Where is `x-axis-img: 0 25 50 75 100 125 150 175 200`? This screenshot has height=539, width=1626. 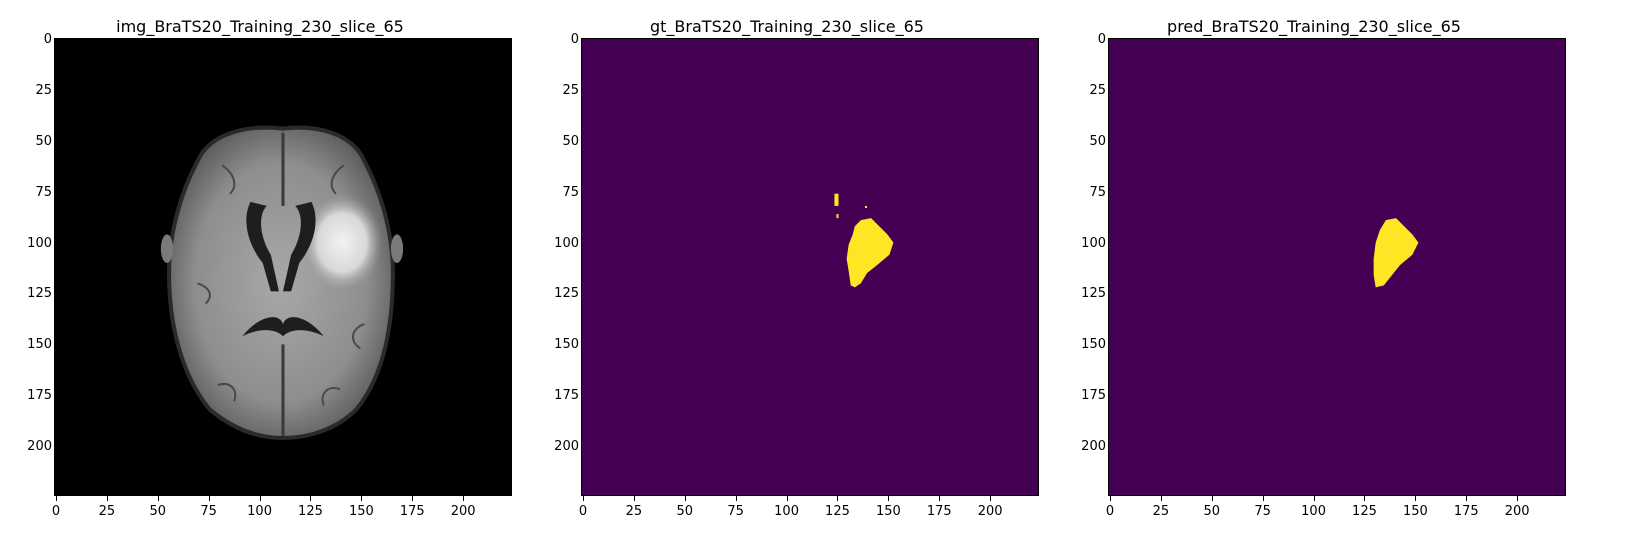
x-axis-img: 0 25 50 75 100 125 150 175 200 is located at coordinates (282, 511).